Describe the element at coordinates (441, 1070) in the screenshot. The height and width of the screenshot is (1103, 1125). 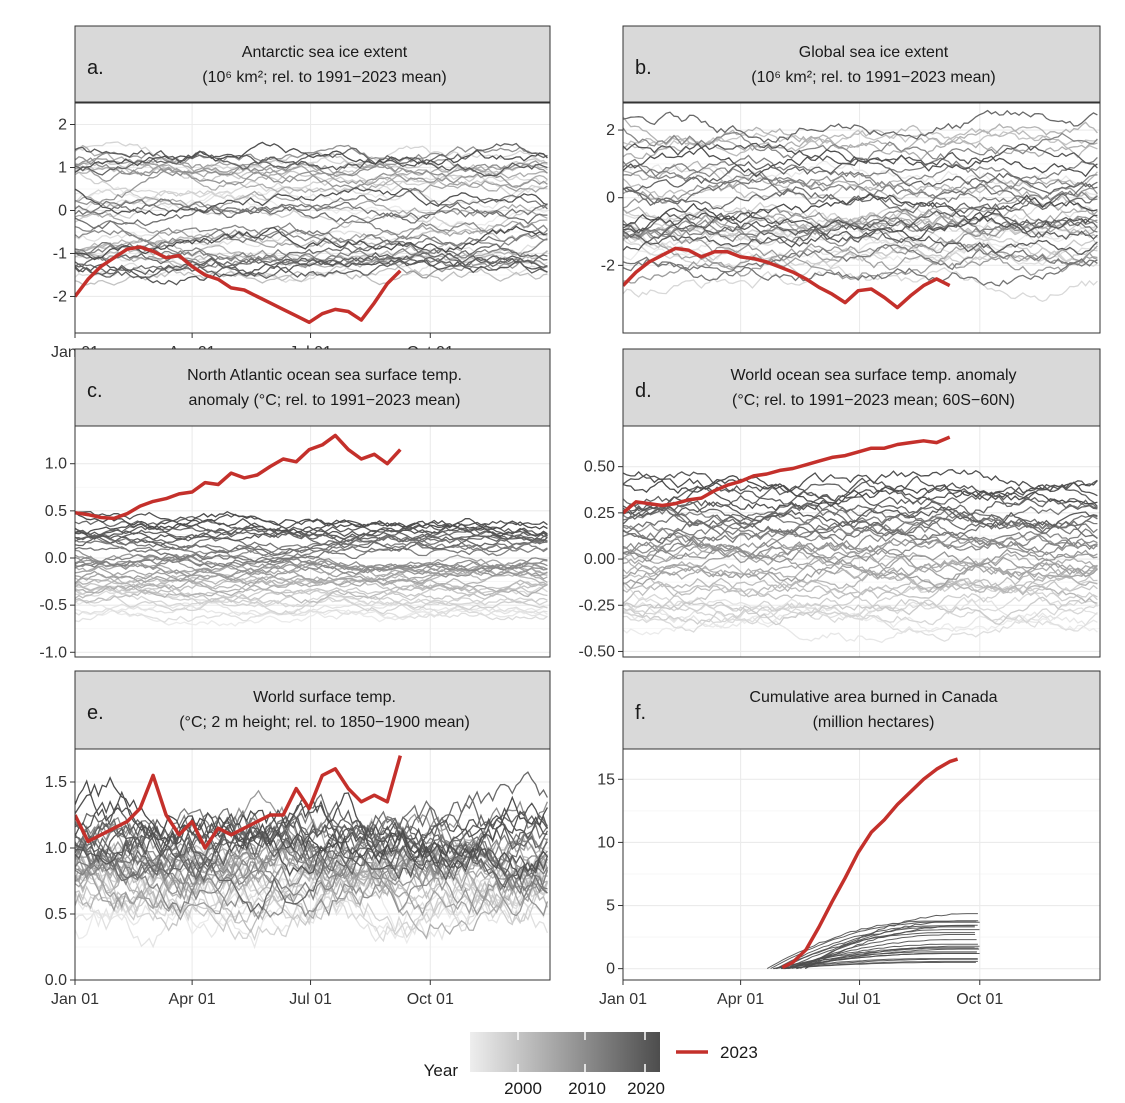
I see `legend-title: Year` at that location.